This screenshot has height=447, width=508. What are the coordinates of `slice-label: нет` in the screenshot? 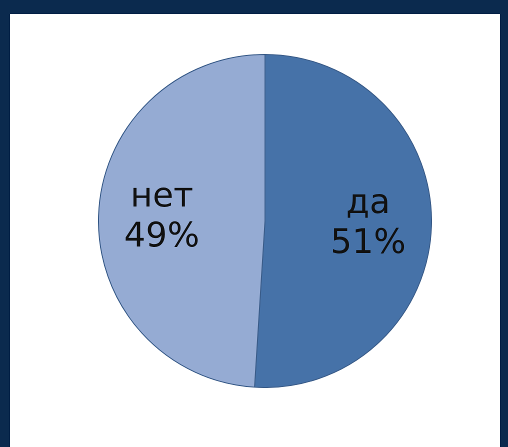 It's located at (162, 196).